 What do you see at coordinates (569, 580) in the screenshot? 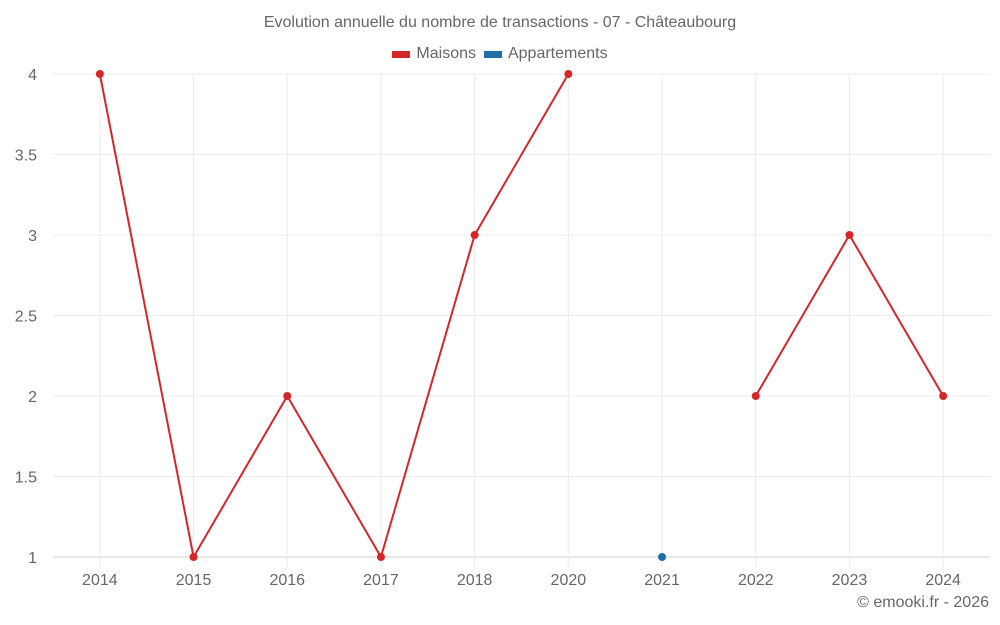
I see `x-tick-label: 2020` at bounding box center [569, 580].